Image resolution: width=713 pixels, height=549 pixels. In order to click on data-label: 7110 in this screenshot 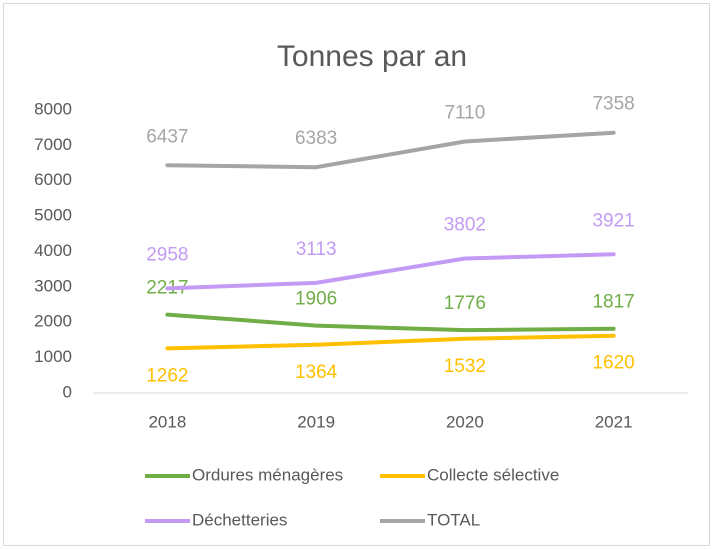, I will do `click(464, 112)`.